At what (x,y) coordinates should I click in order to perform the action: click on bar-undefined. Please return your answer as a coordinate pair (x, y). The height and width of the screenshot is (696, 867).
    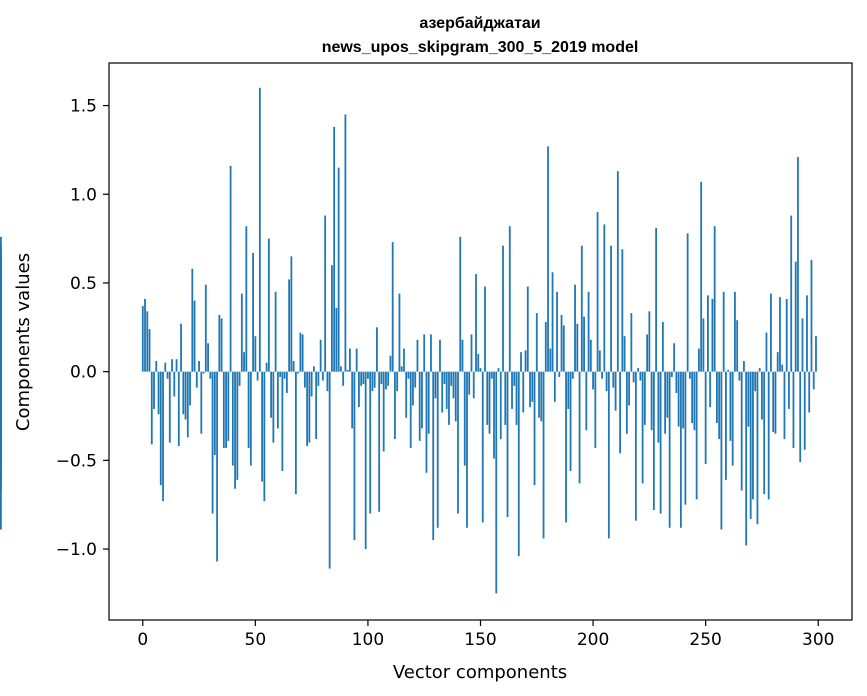
    Looking at the image, I should click on (1, 403).